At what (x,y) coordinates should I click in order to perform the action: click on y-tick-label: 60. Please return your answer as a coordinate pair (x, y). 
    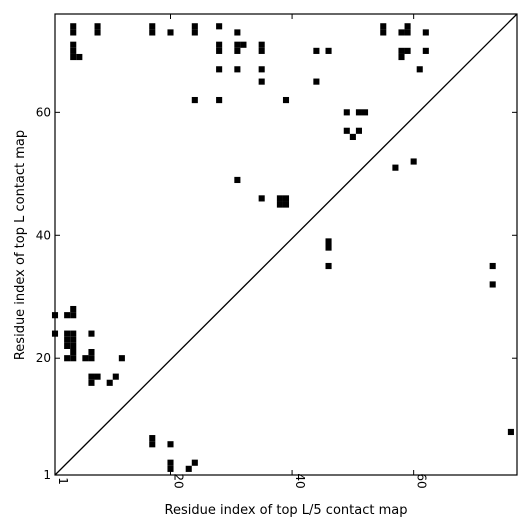
    Looking at the image, I should click on (43, 112).